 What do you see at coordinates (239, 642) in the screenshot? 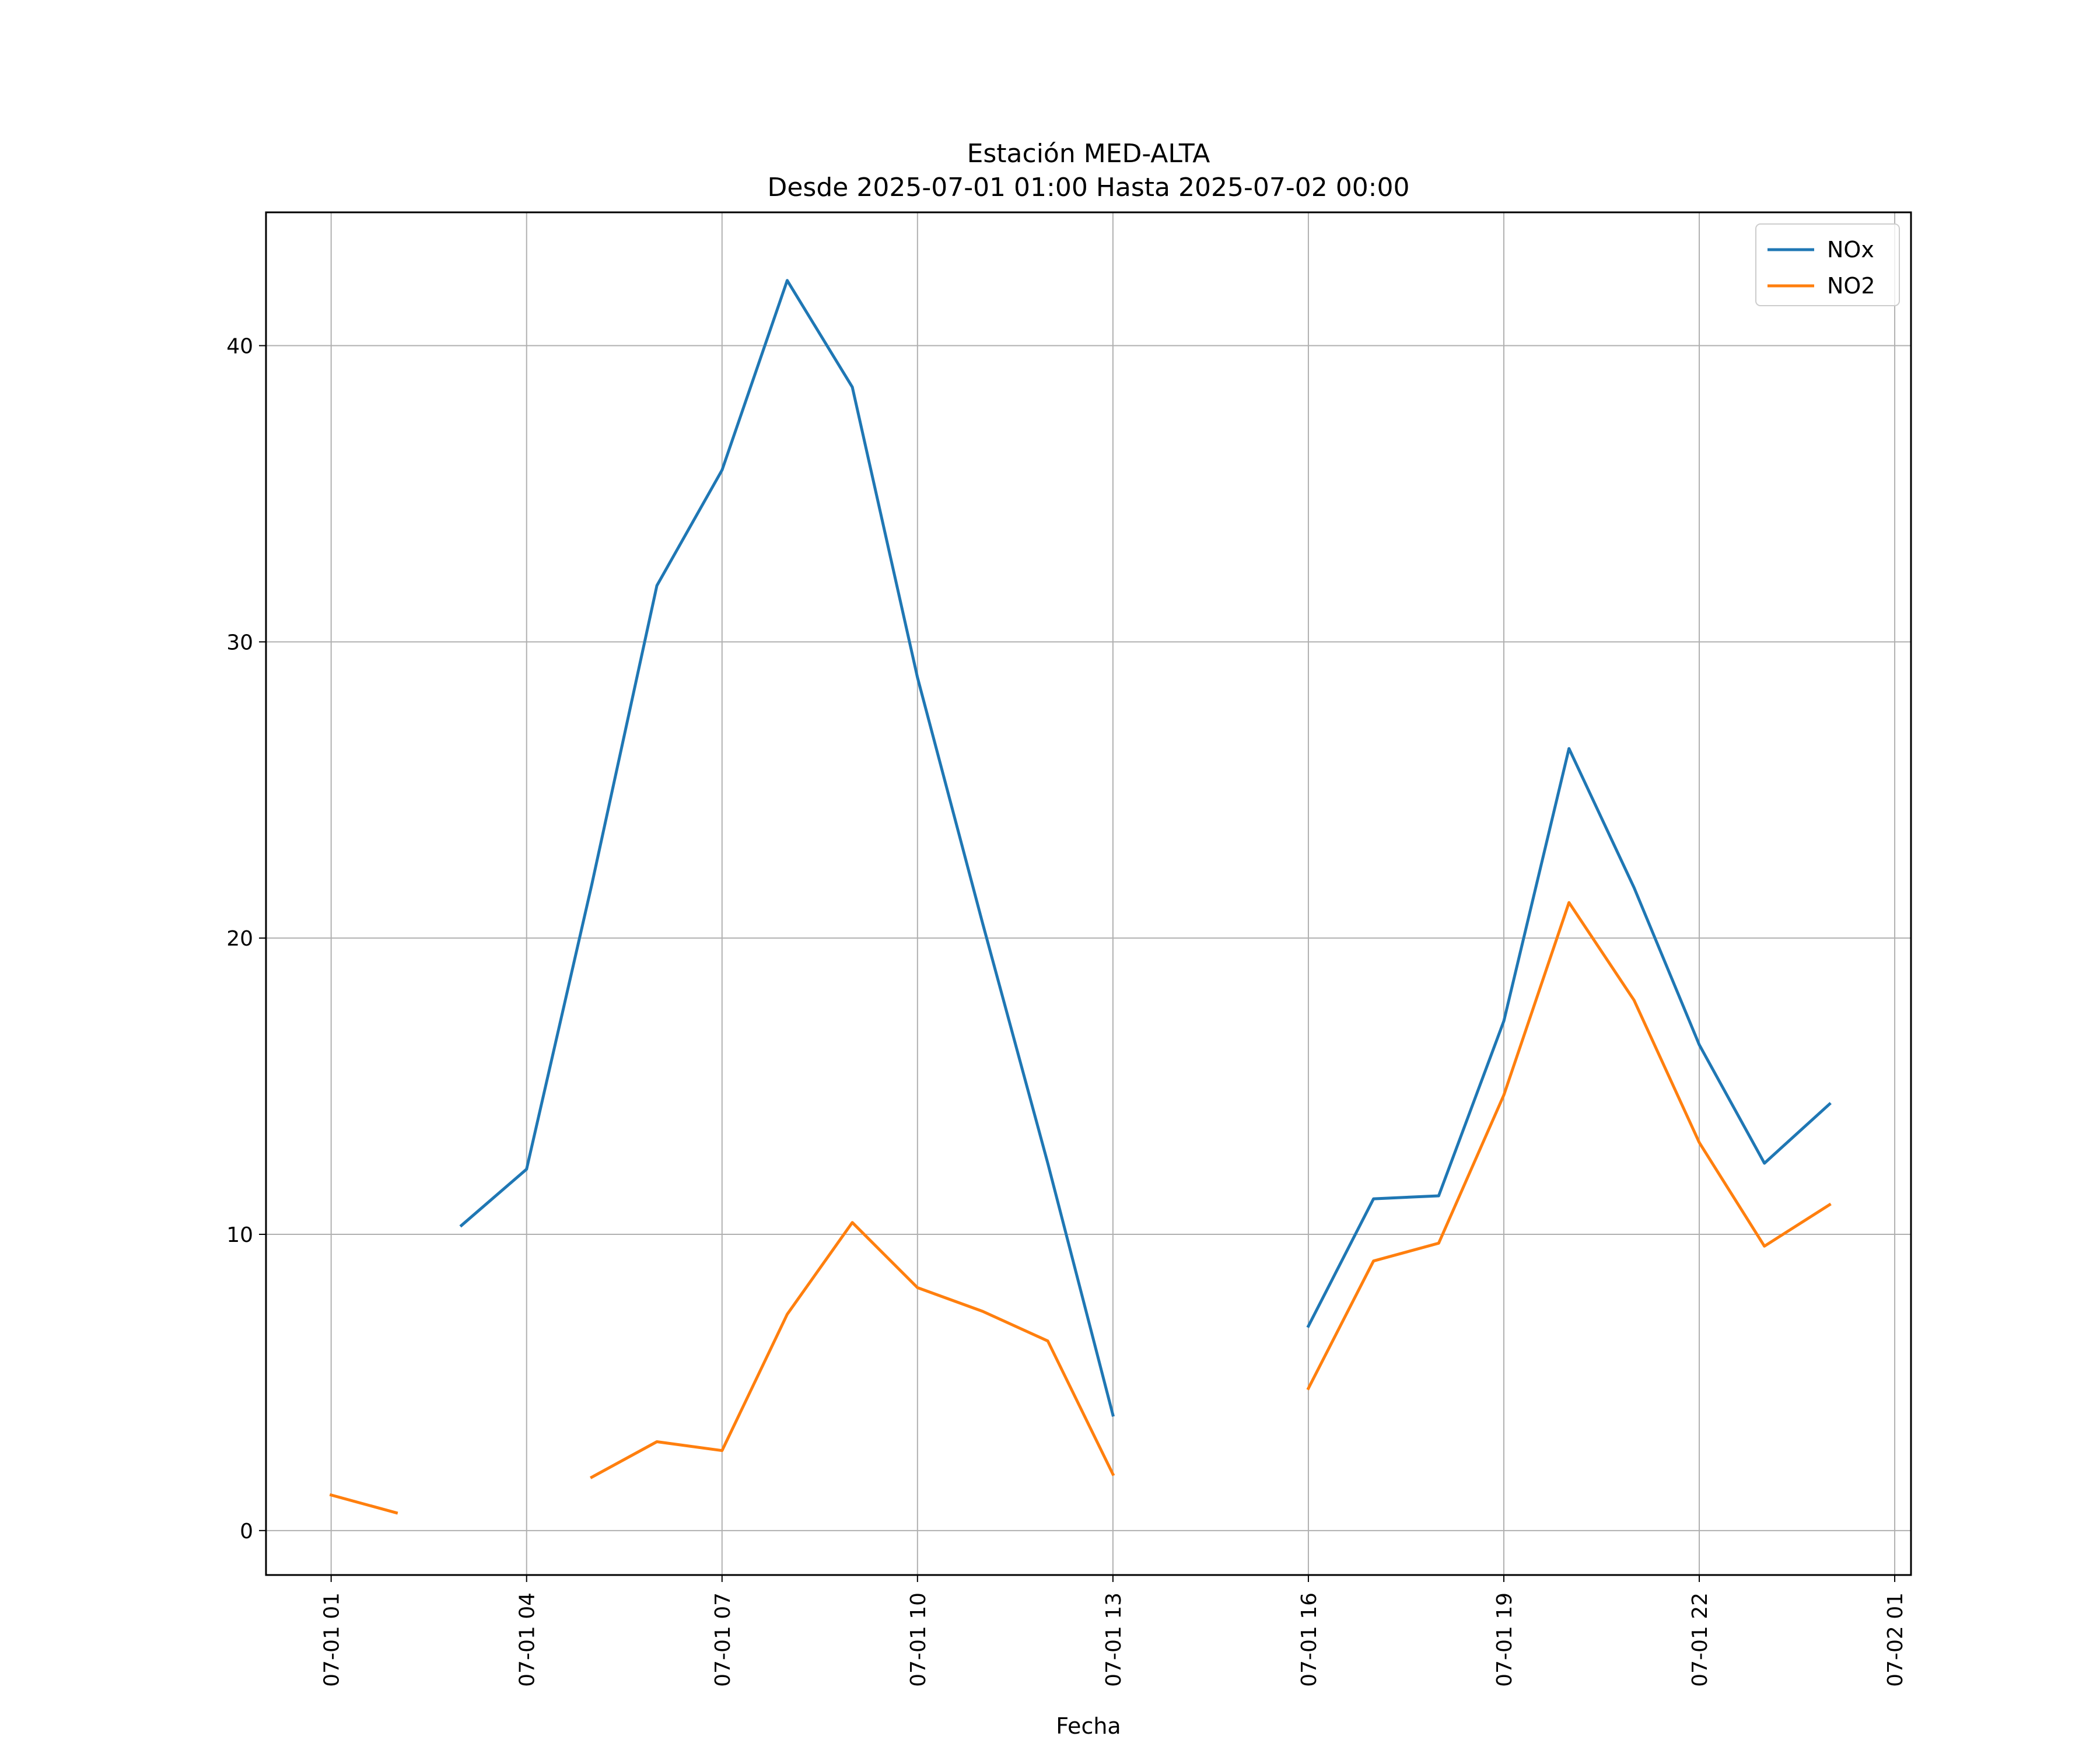
I see `y-tick-label: 30` at bounding box center [239, 642].